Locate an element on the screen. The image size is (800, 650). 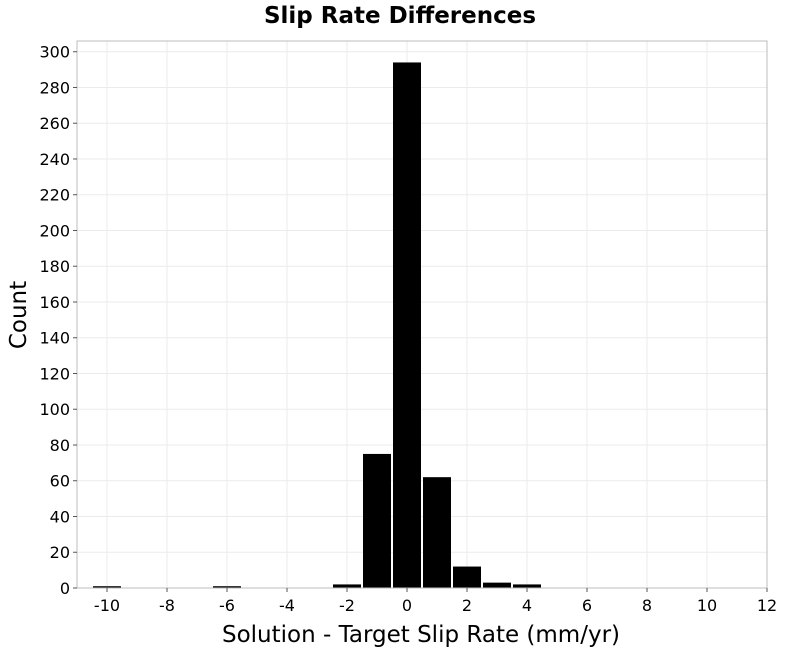
y-tick-label: 80 is located at coordinates (60, 445).